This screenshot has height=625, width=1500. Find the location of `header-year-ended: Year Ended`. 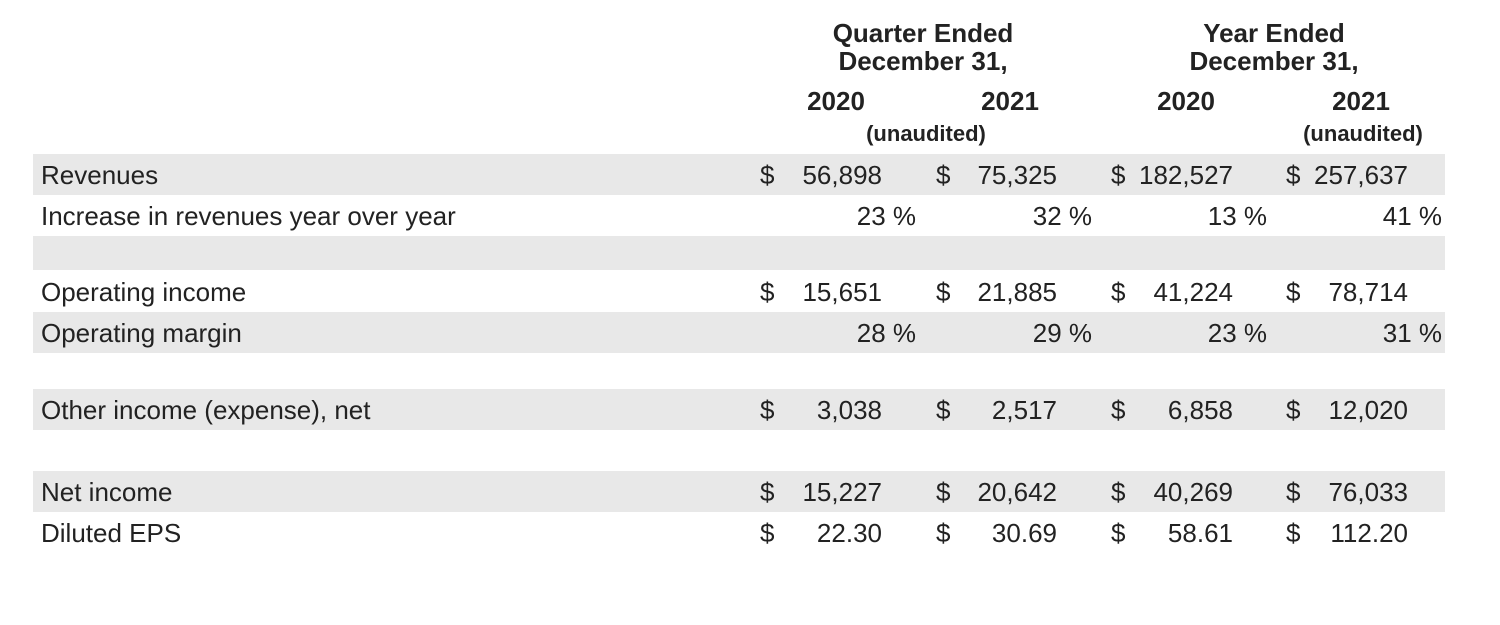

header-year-ended: Year Ended is located at coordinates (1274, 33).